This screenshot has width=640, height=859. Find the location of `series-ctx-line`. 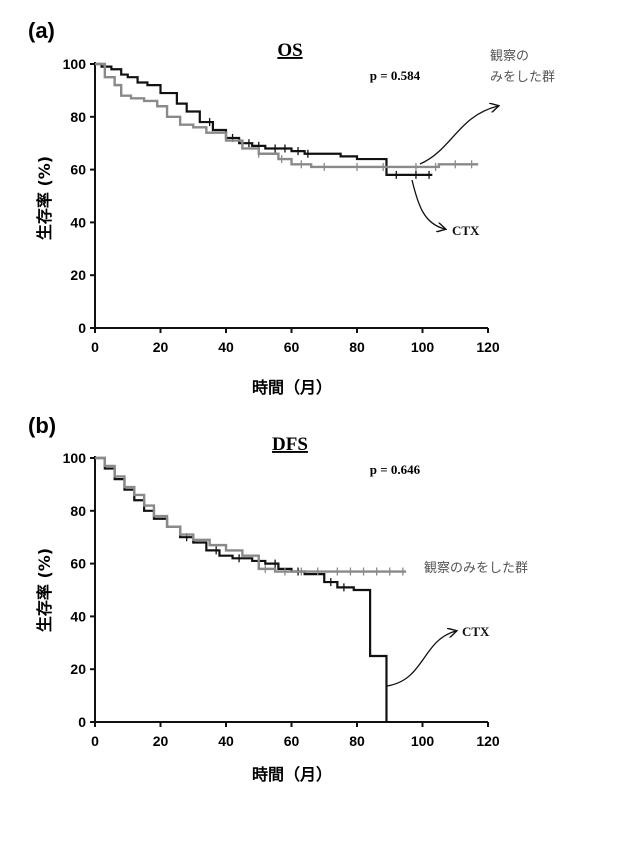

series-ctx-line is located at coordinates (240, 590).